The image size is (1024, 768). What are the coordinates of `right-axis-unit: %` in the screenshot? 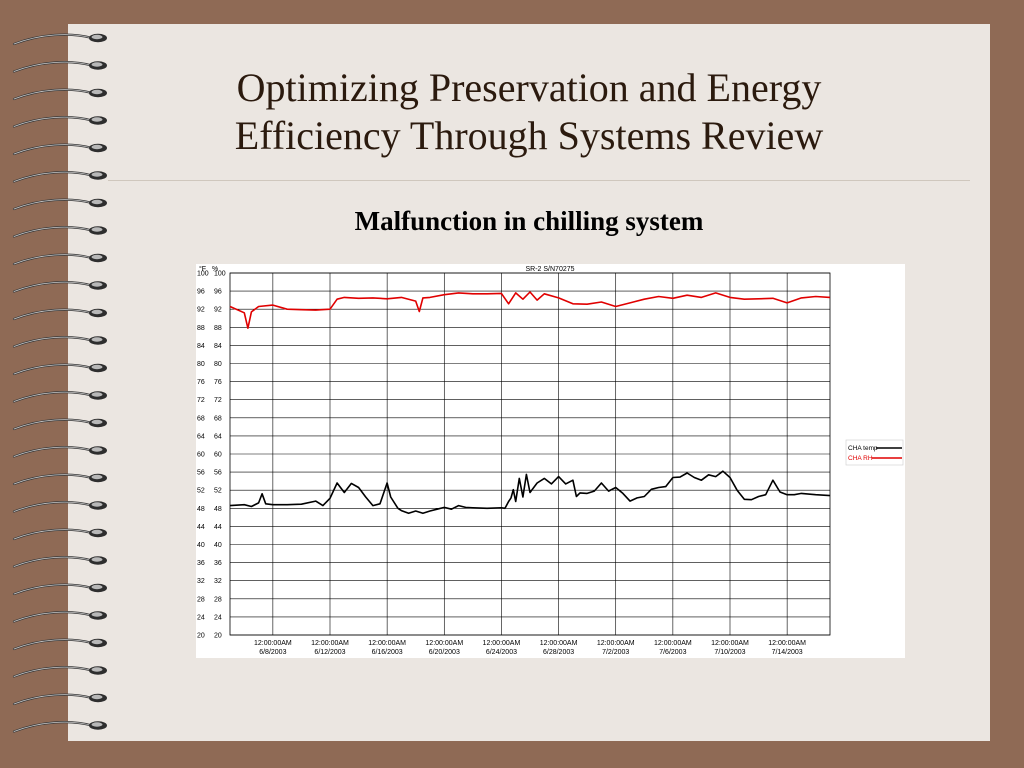 It's located at (215, 269).